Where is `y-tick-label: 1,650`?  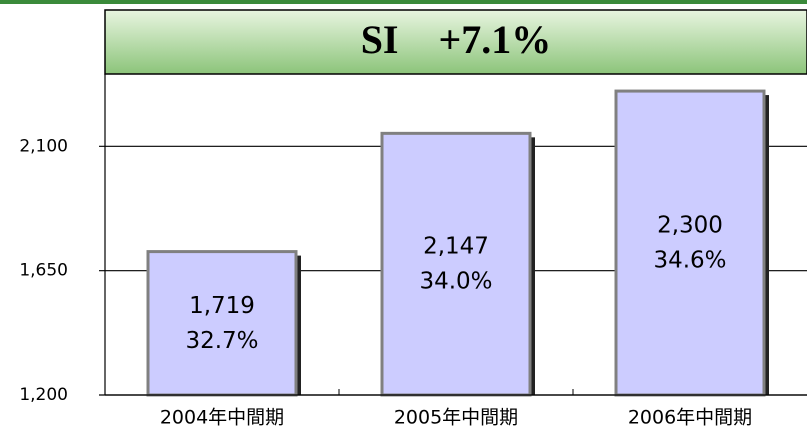 y-tick-label: 1,650 is located at coordinates (43, 271).